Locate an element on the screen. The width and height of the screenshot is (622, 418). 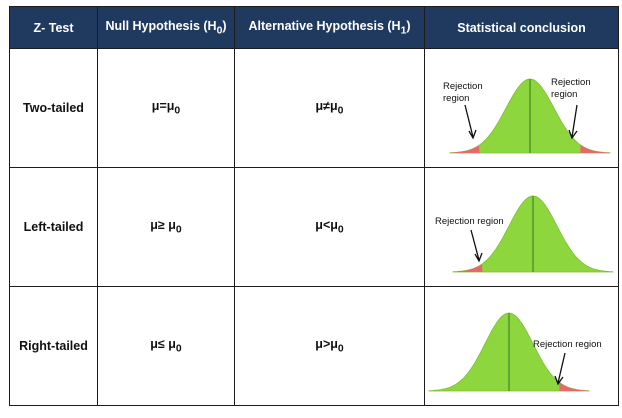
alternative-hypothesis: μ>μ0 is located at coordinates (329, 346).